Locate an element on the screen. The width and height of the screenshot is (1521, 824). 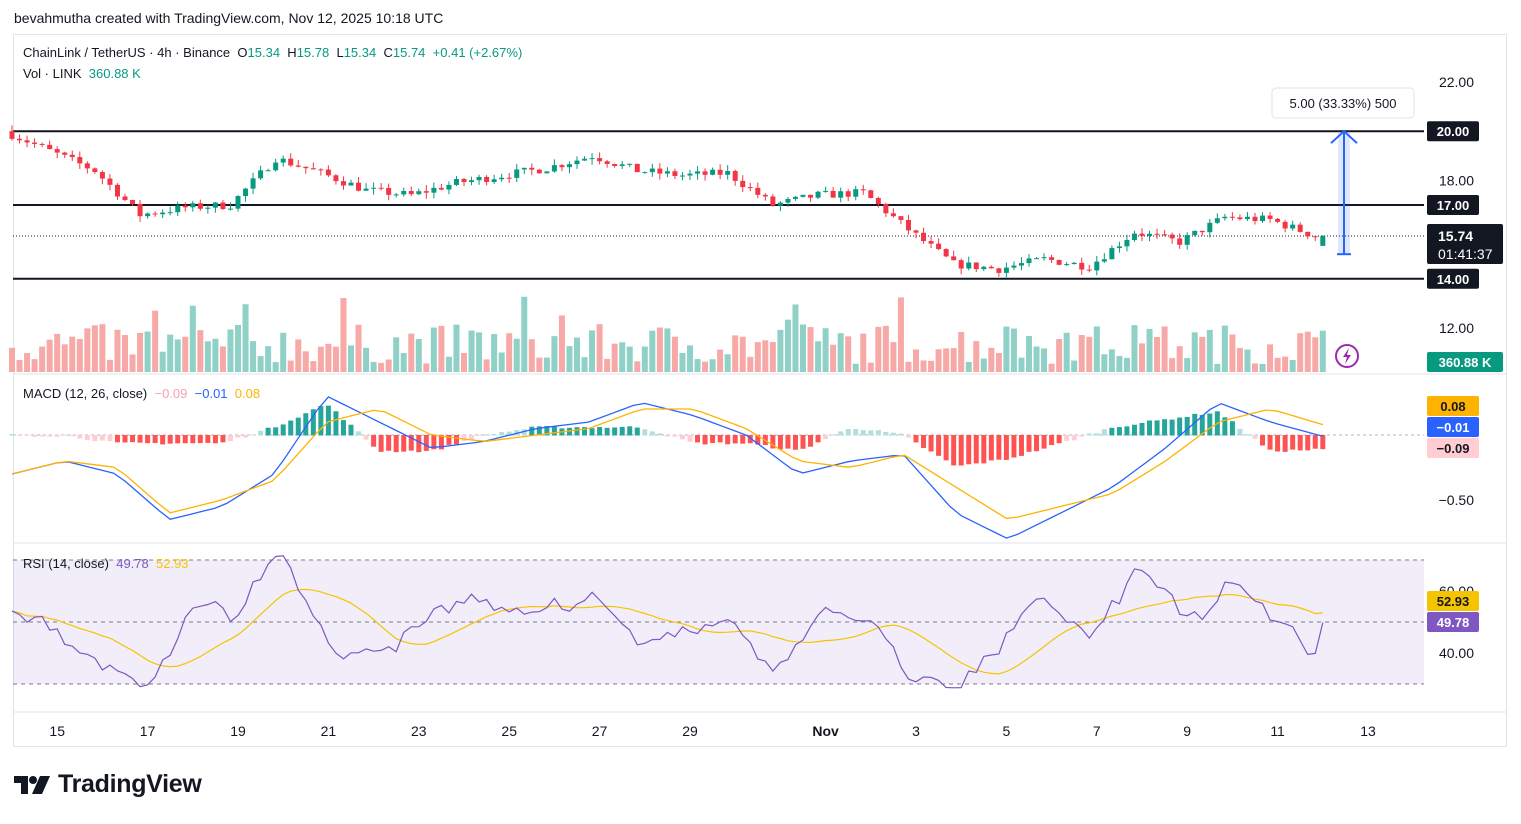
low-value: 15.34 is located at coordinates (360, 52).